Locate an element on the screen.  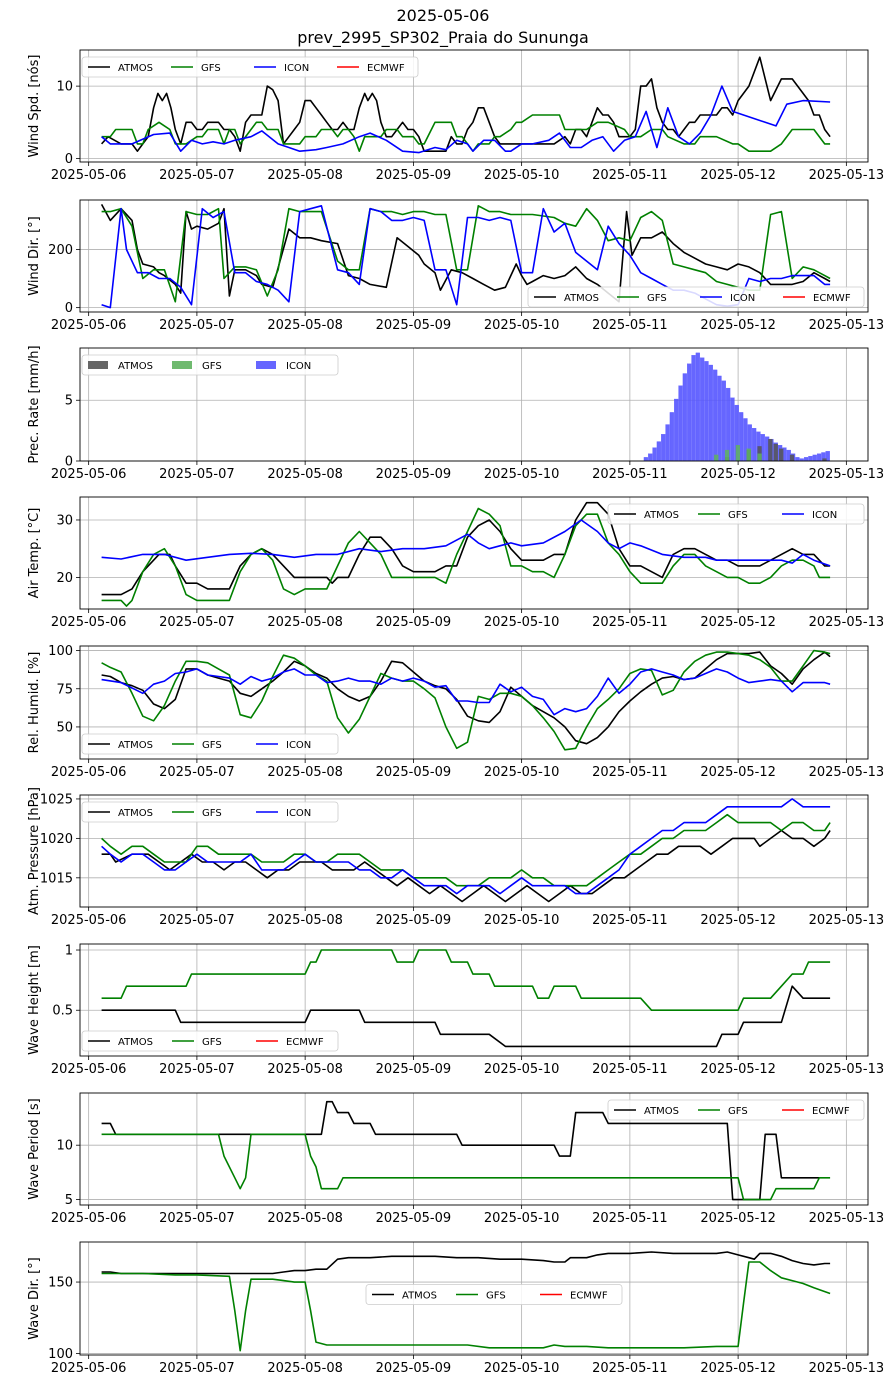
y-tick-label: 50 is located at coordinates (64, 727).